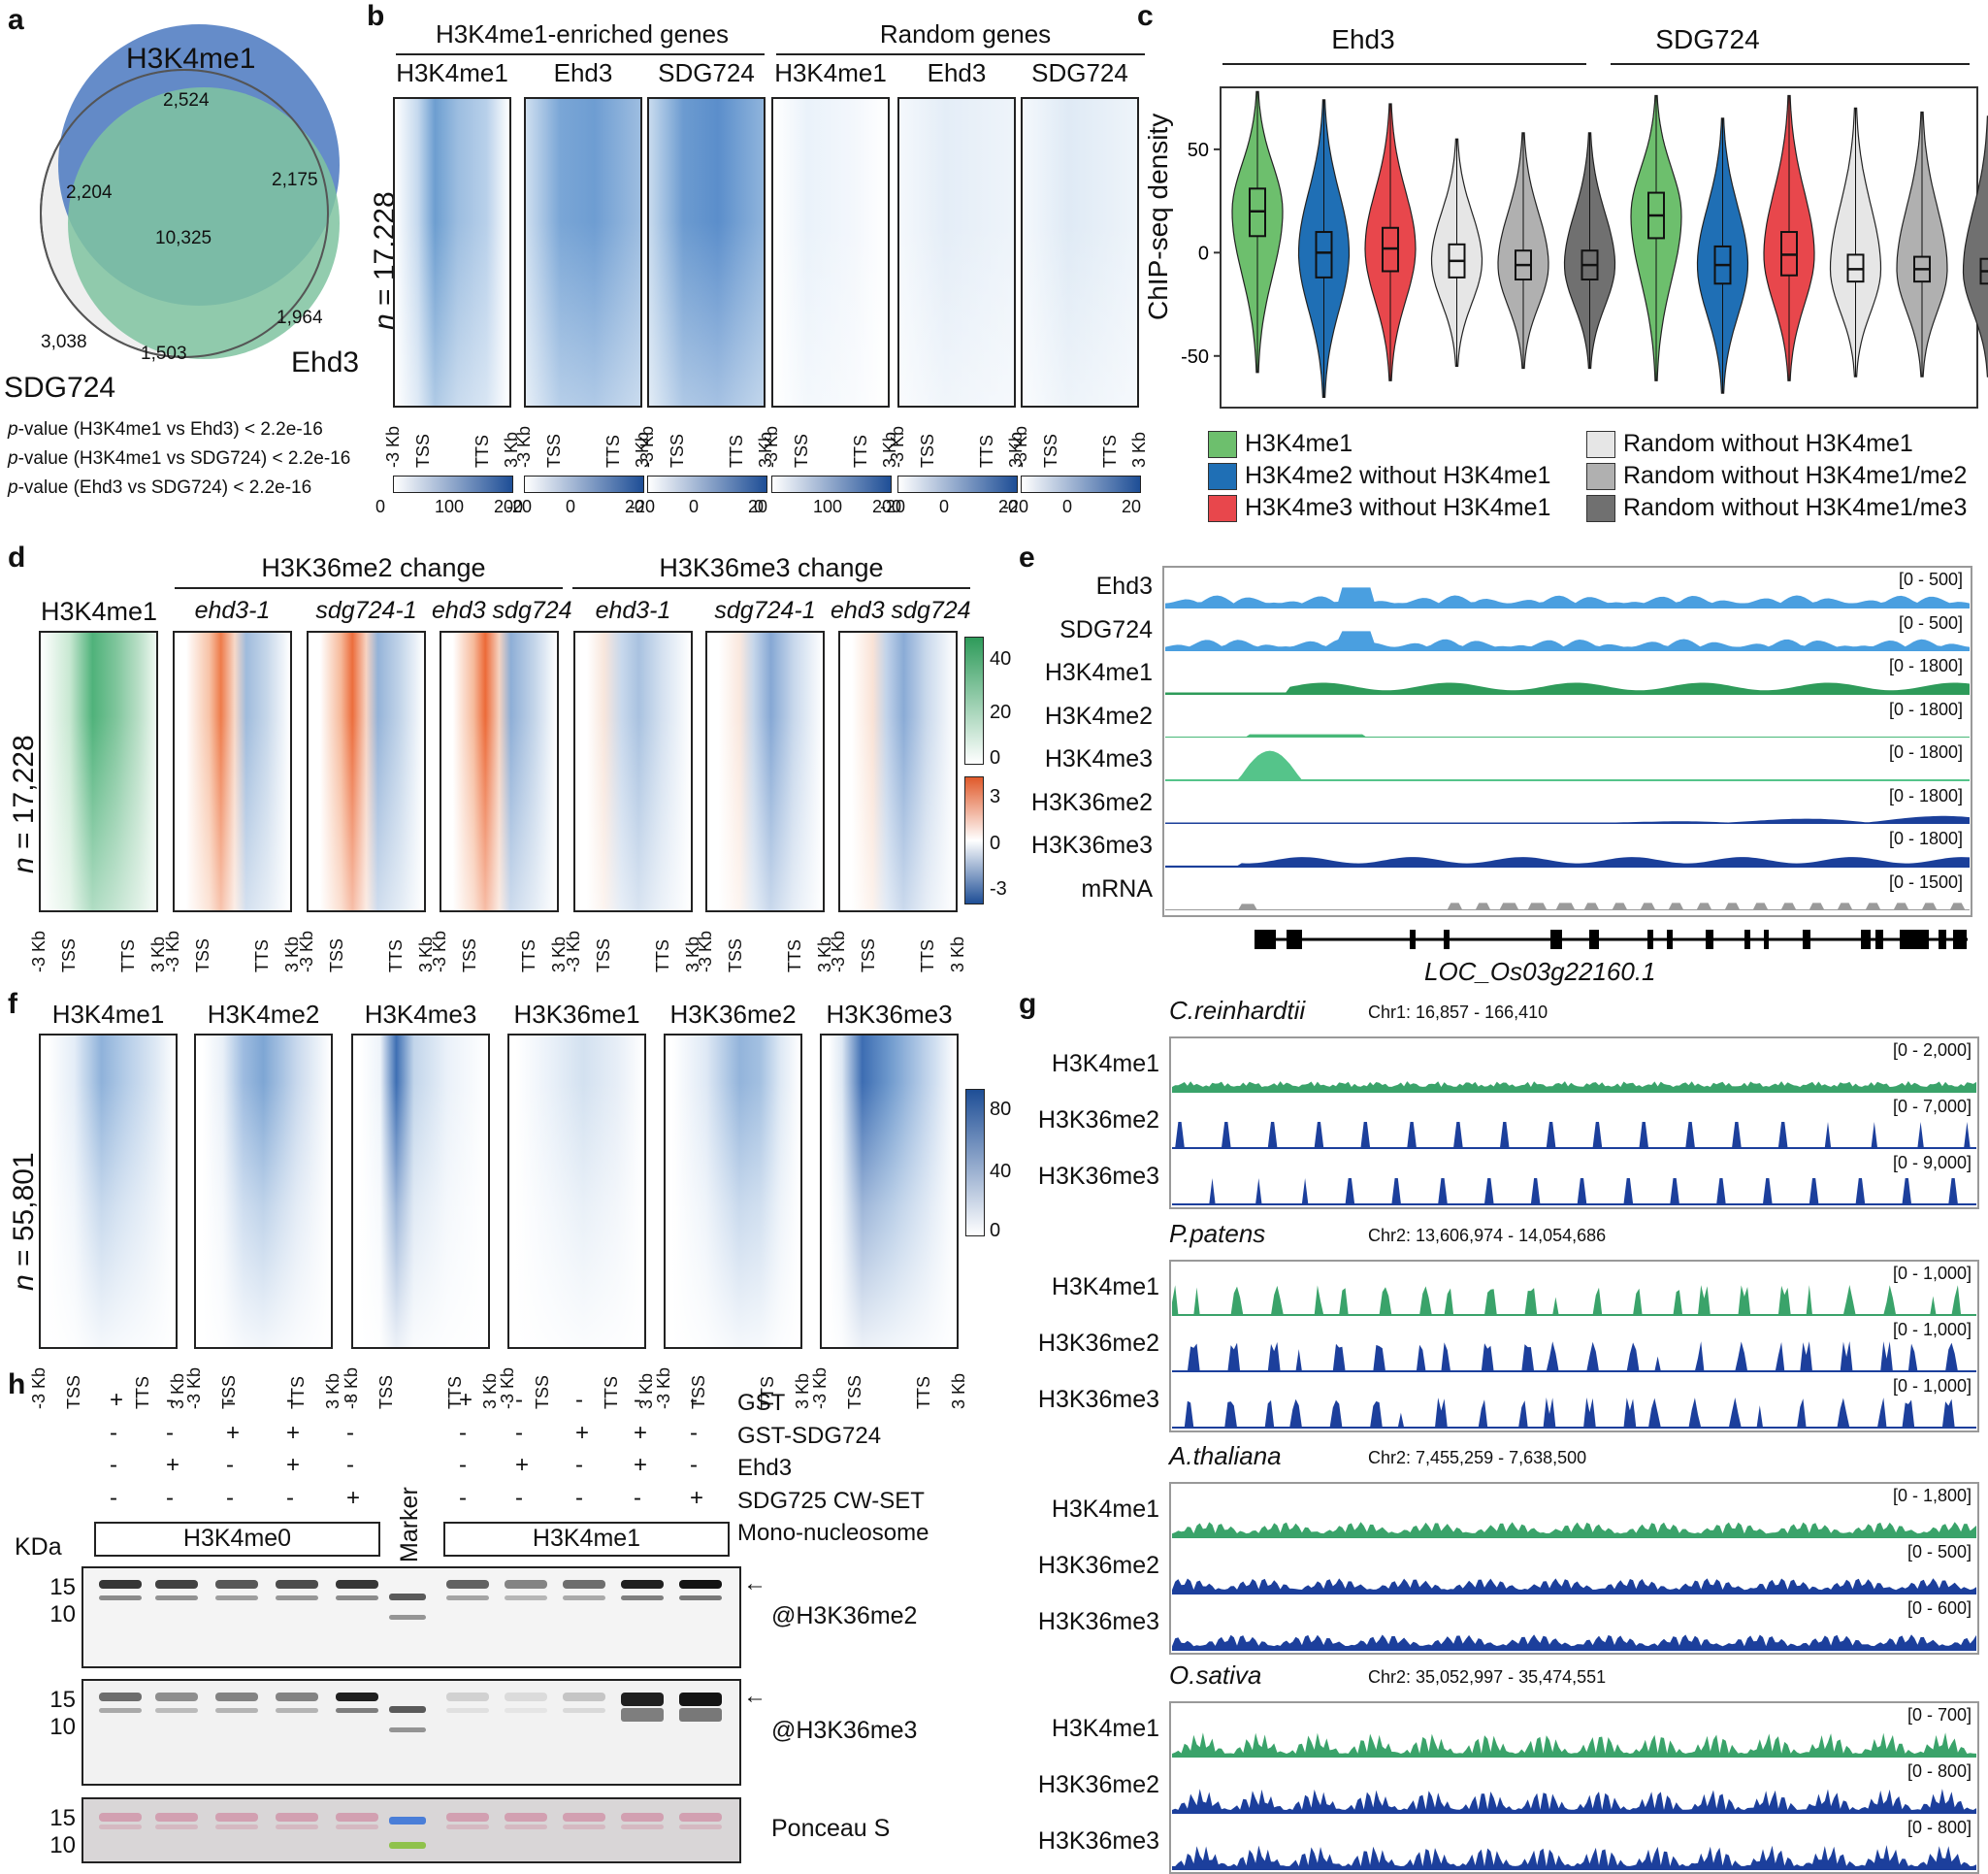 The width and height of the screenshot is (1988, 1874). What do you see at coordinates (191, 60) in the screenshot?
I see `venn-label-h3k4me1: H3K4me1` at bounding box center [191, 60].